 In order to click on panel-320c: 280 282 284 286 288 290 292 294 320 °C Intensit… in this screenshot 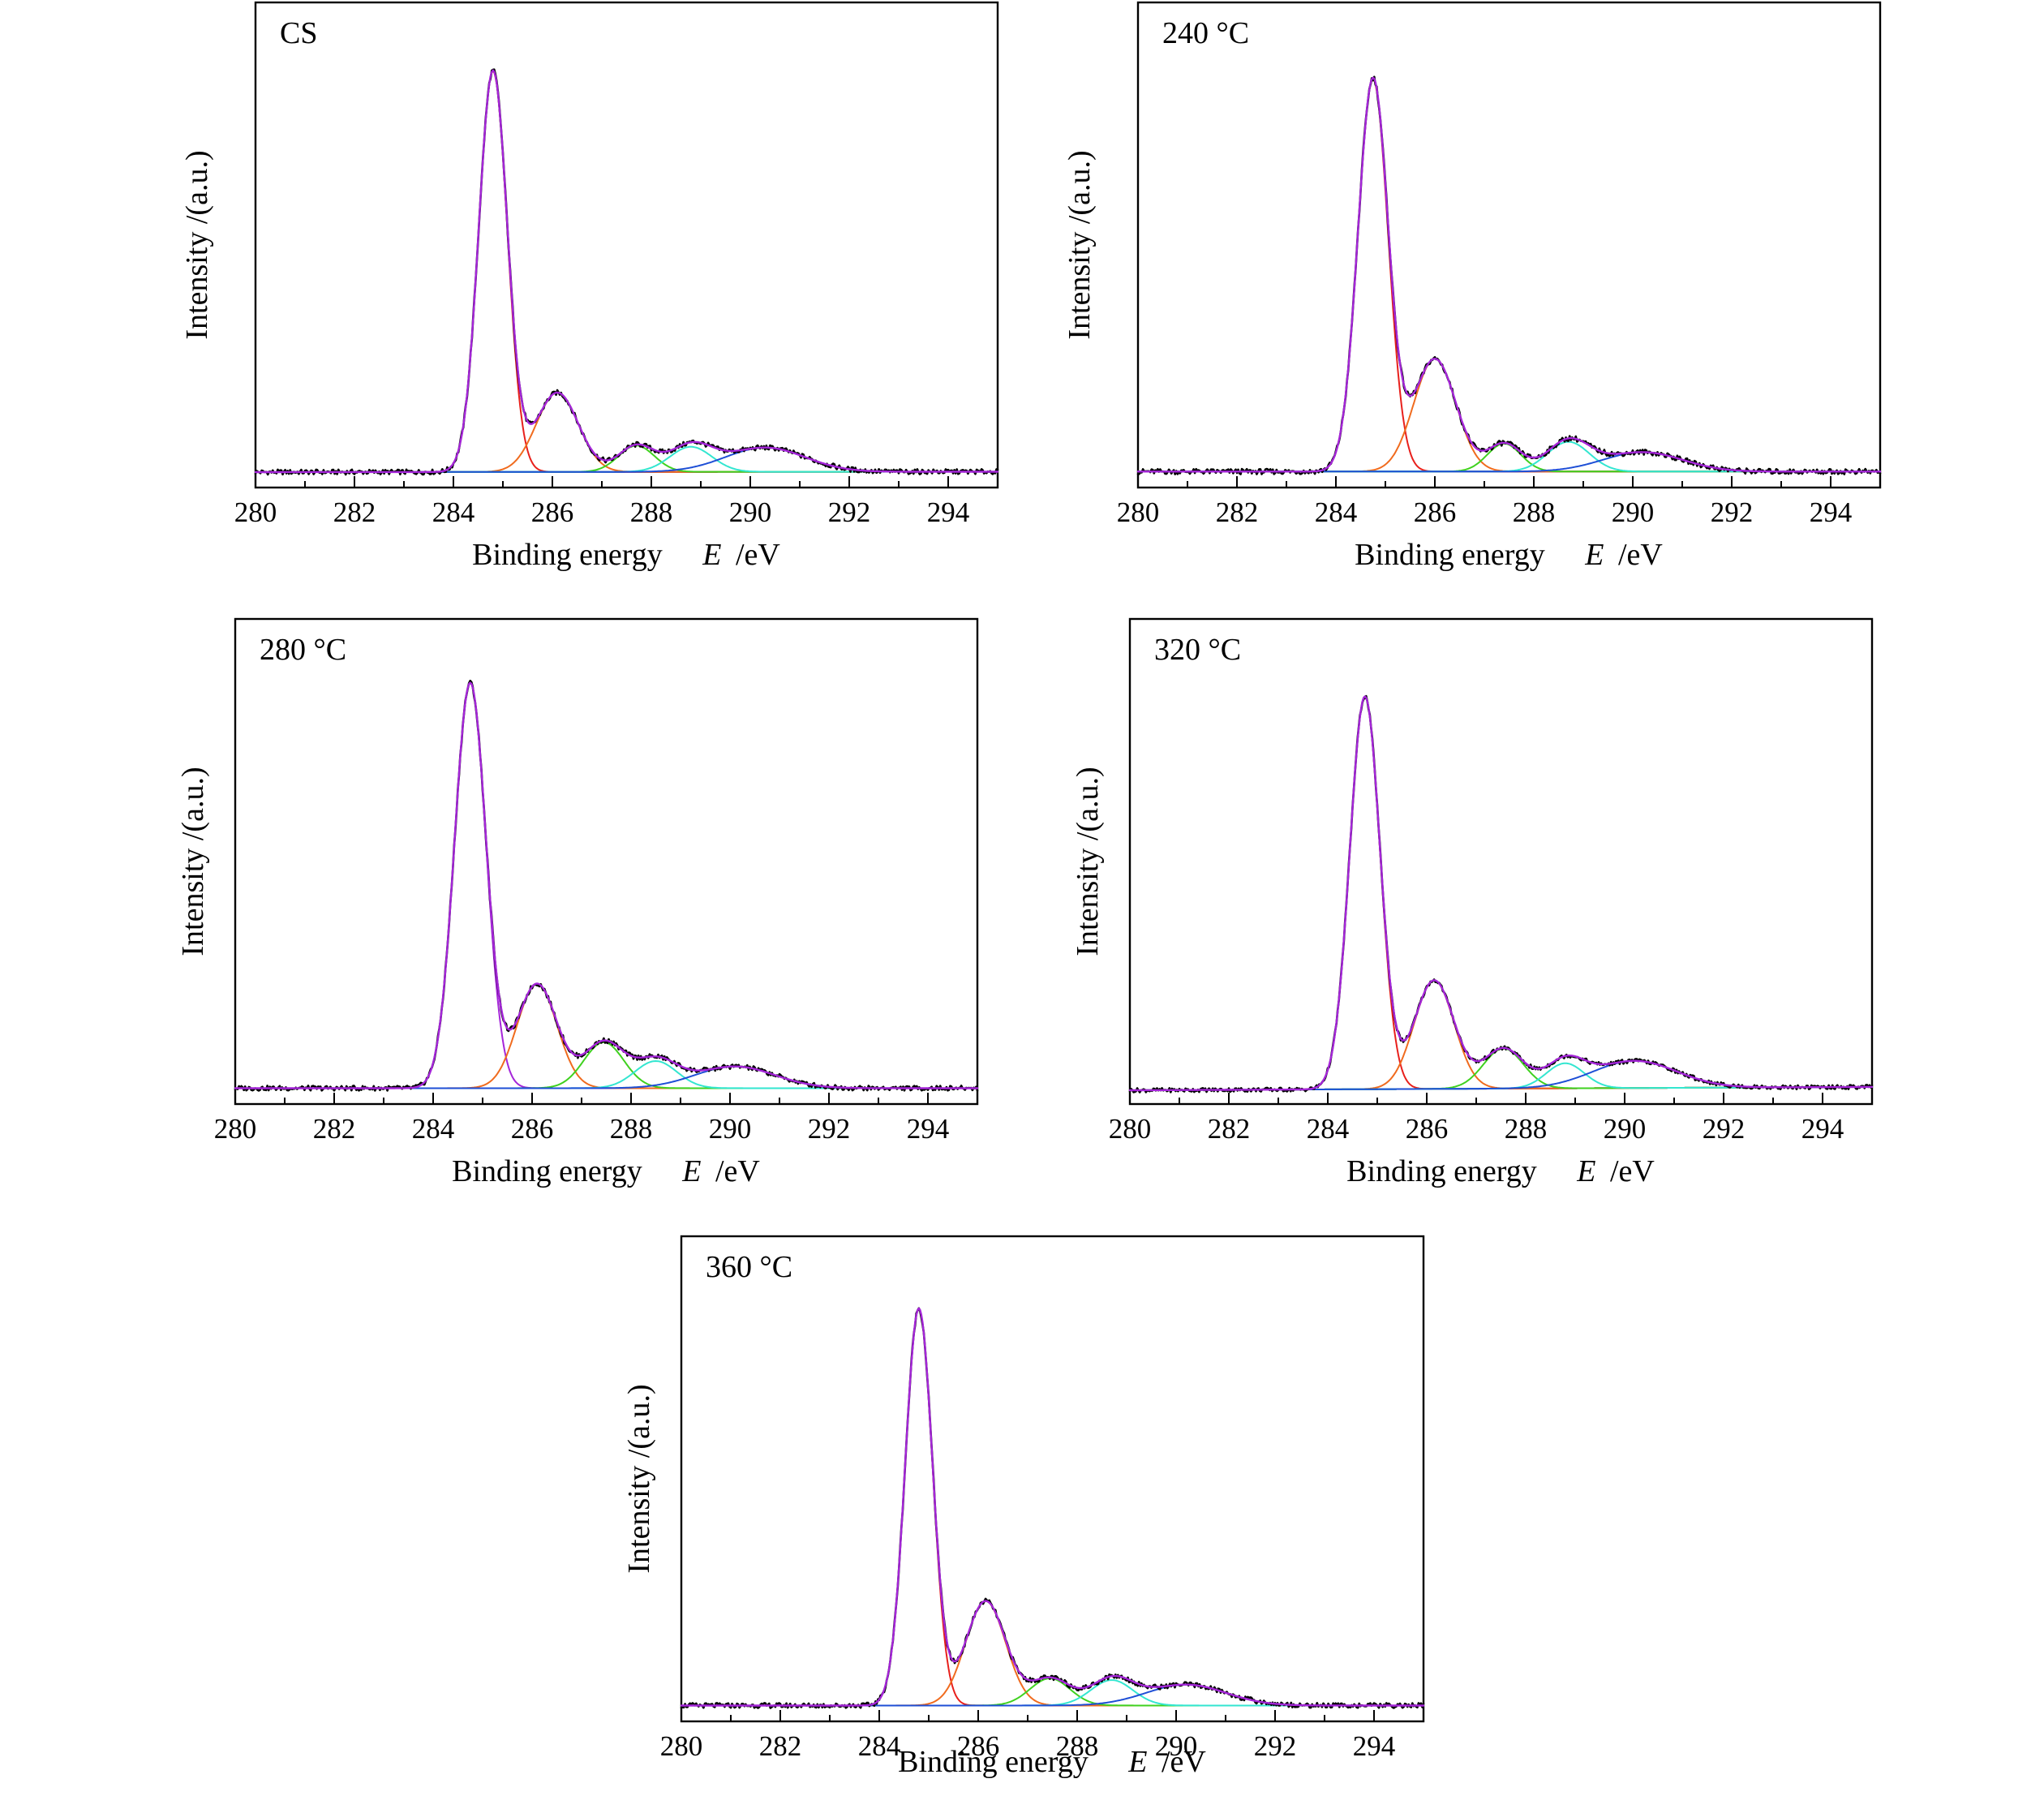, I will do `click(1473, 902)`.